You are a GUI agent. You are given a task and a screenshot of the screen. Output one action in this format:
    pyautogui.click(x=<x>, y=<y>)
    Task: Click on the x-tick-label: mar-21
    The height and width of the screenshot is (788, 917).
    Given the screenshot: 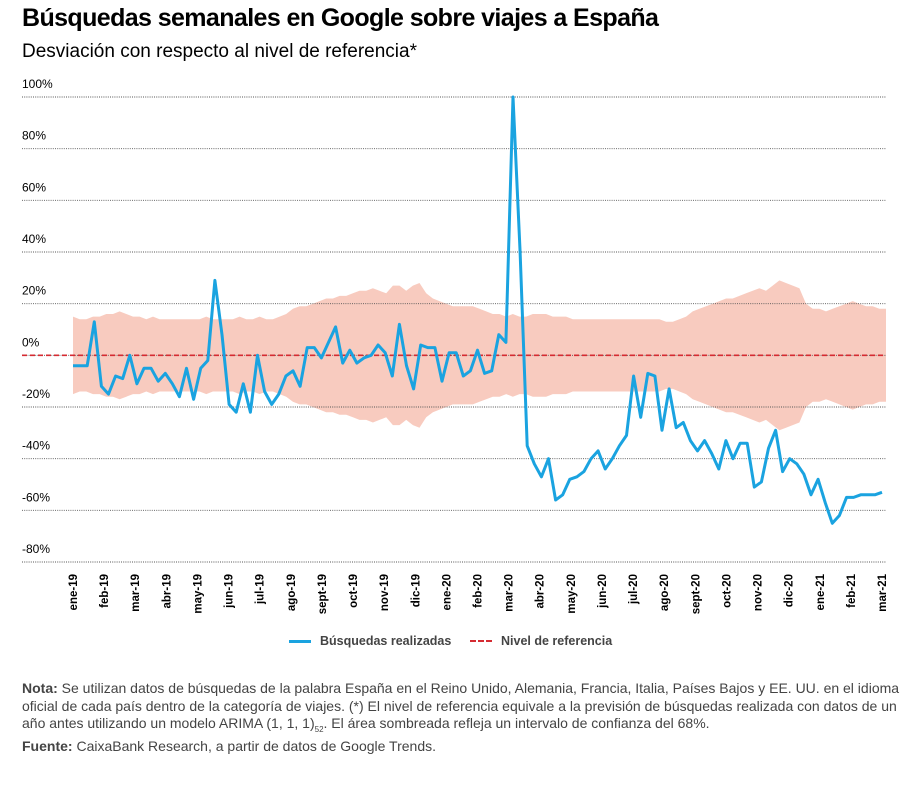 What is the action you would take?
    pyautogui.click(x=883, y=592)
    